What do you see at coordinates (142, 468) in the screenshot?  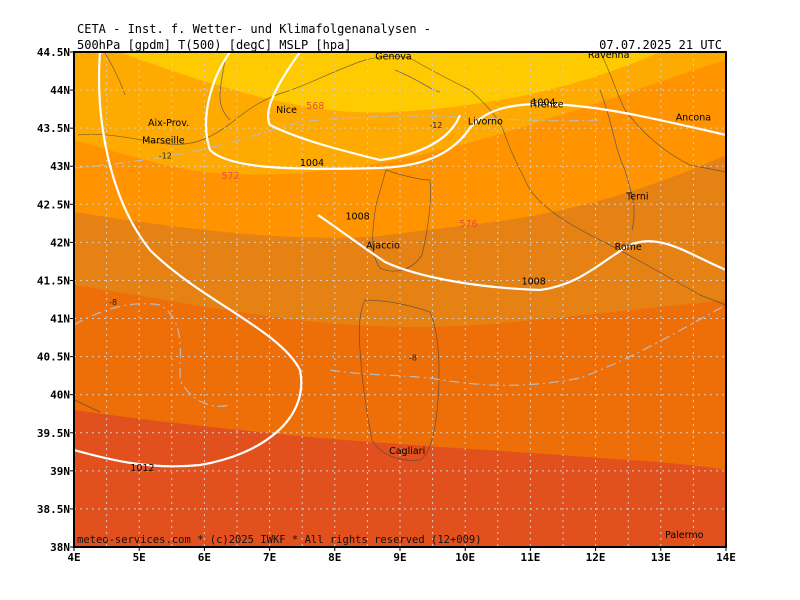 I see `isobar-label: 1012` at bounding box center [142, 468].